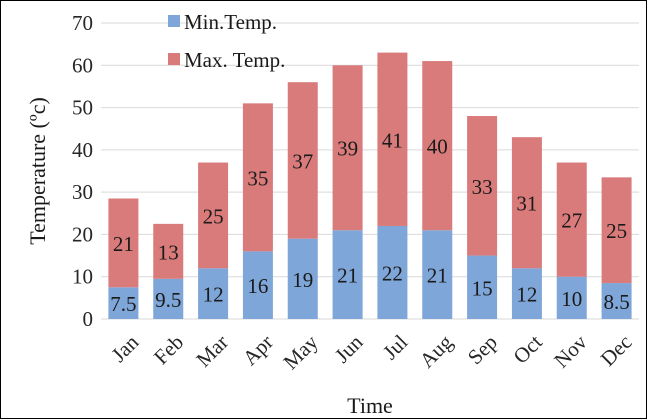 Image resolution: width=647 pixels, height=420 pixels. What do you see at coordinates (436, 351) in the screenshot?
I see `x-tick-label: Aug` at bounding box center [436, 351].